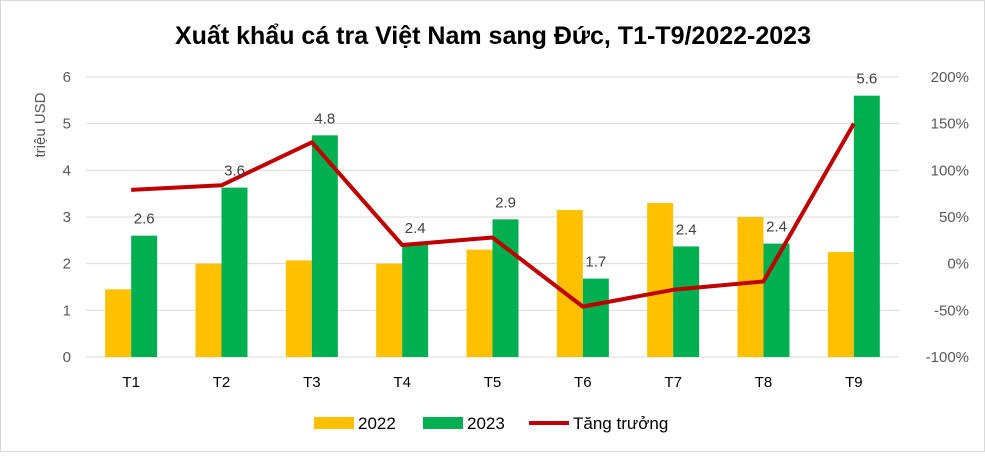 The height and width of the screenshot is (458, 985). What do you see at coordinates (402, 382) in the screenshot?
I see `x-tick-label: T4` at bounding box center [402, 382].